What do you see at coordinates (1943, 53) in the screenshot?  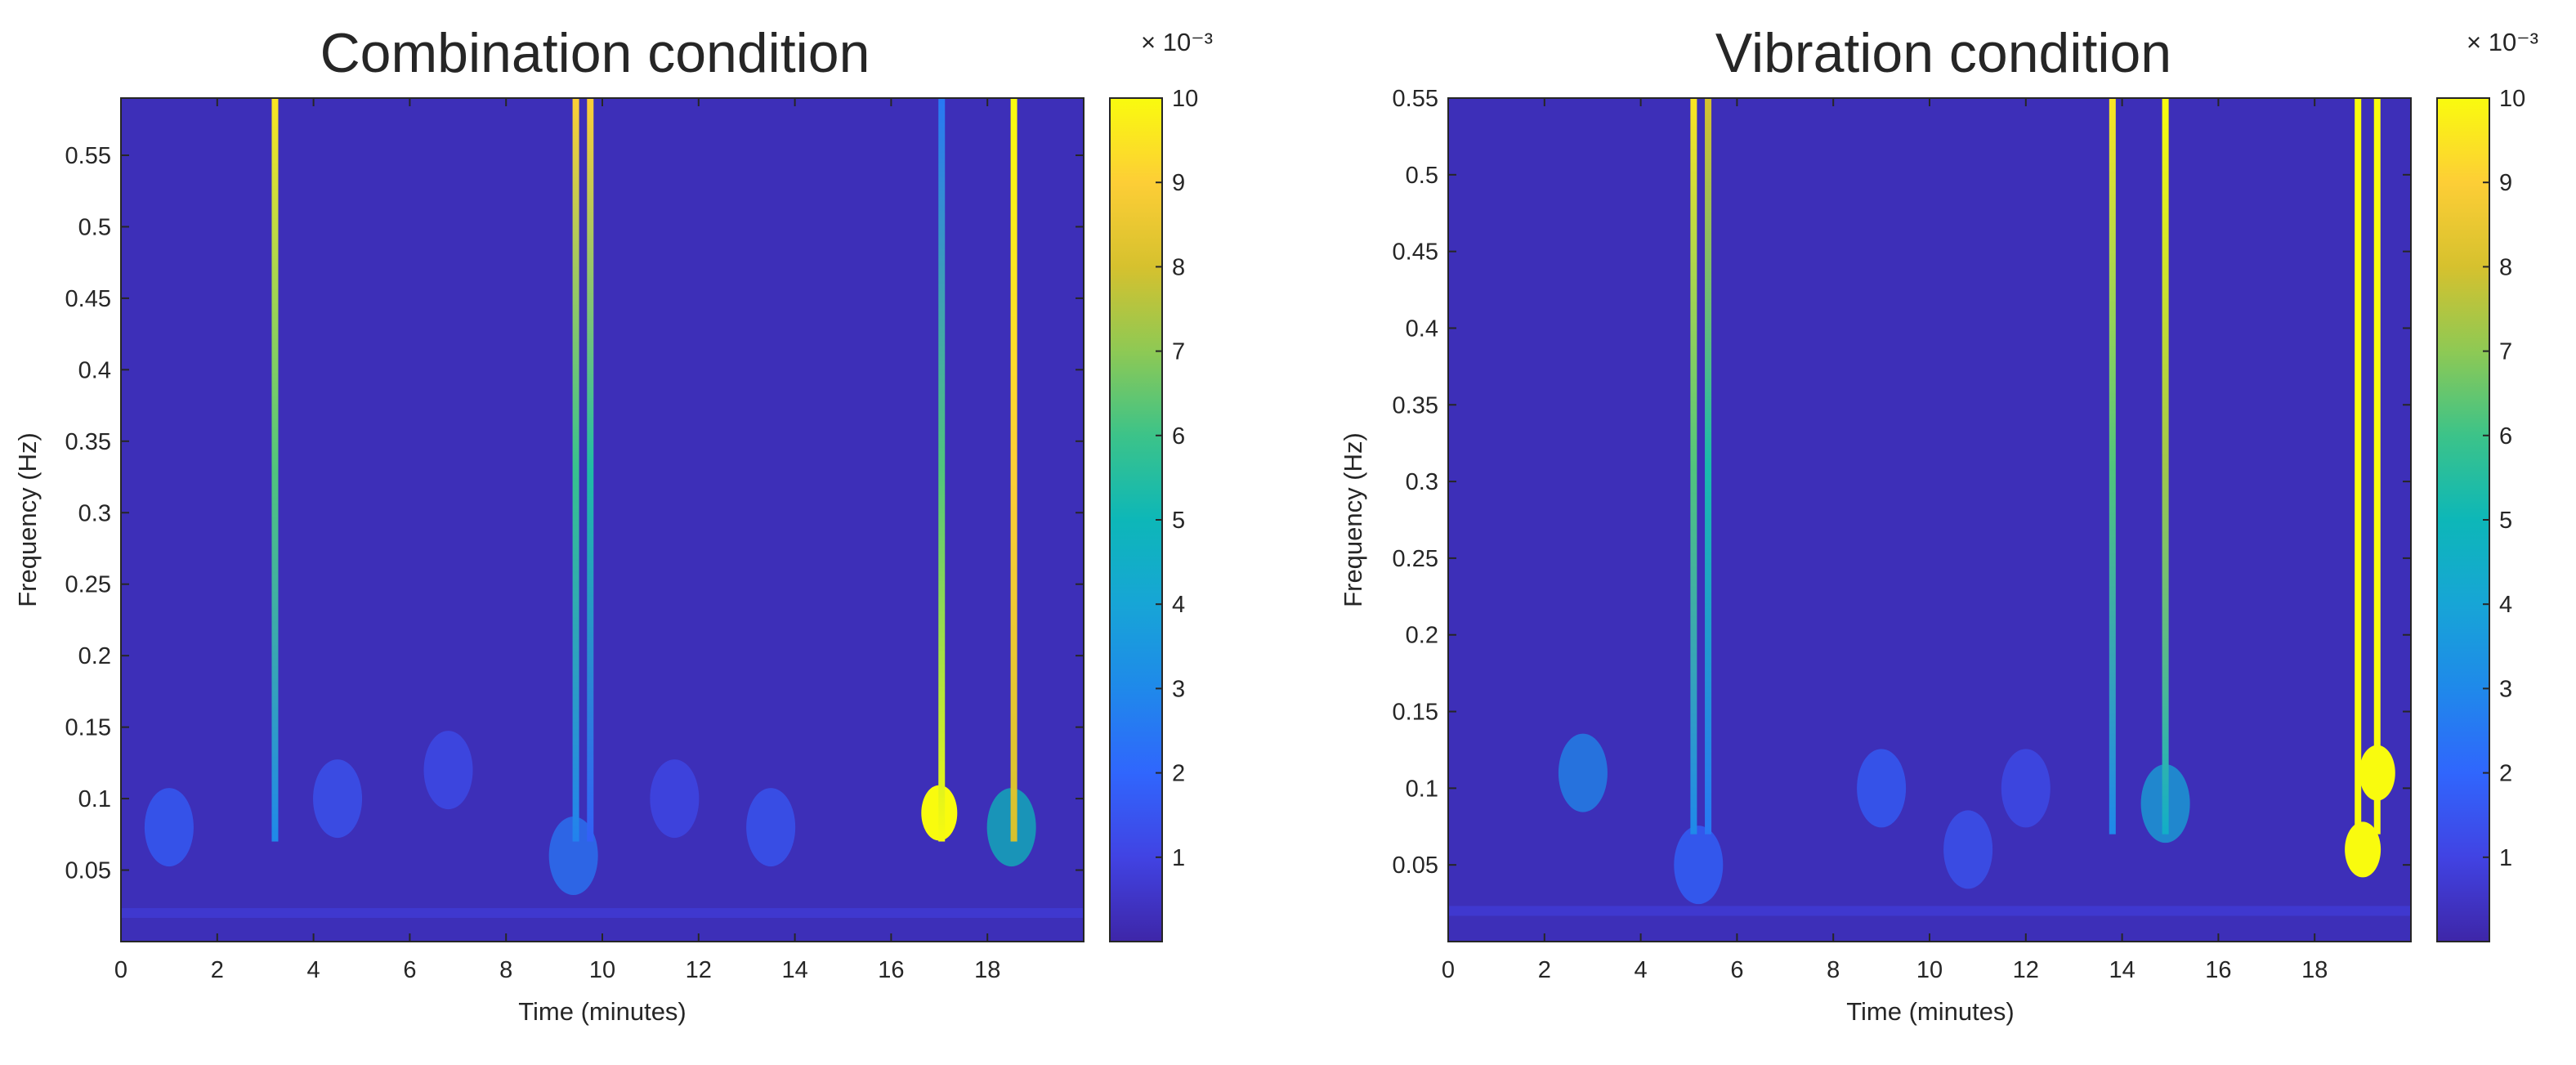 I see `chart-title: Vibration condition` at bounding box center [1943, 53].